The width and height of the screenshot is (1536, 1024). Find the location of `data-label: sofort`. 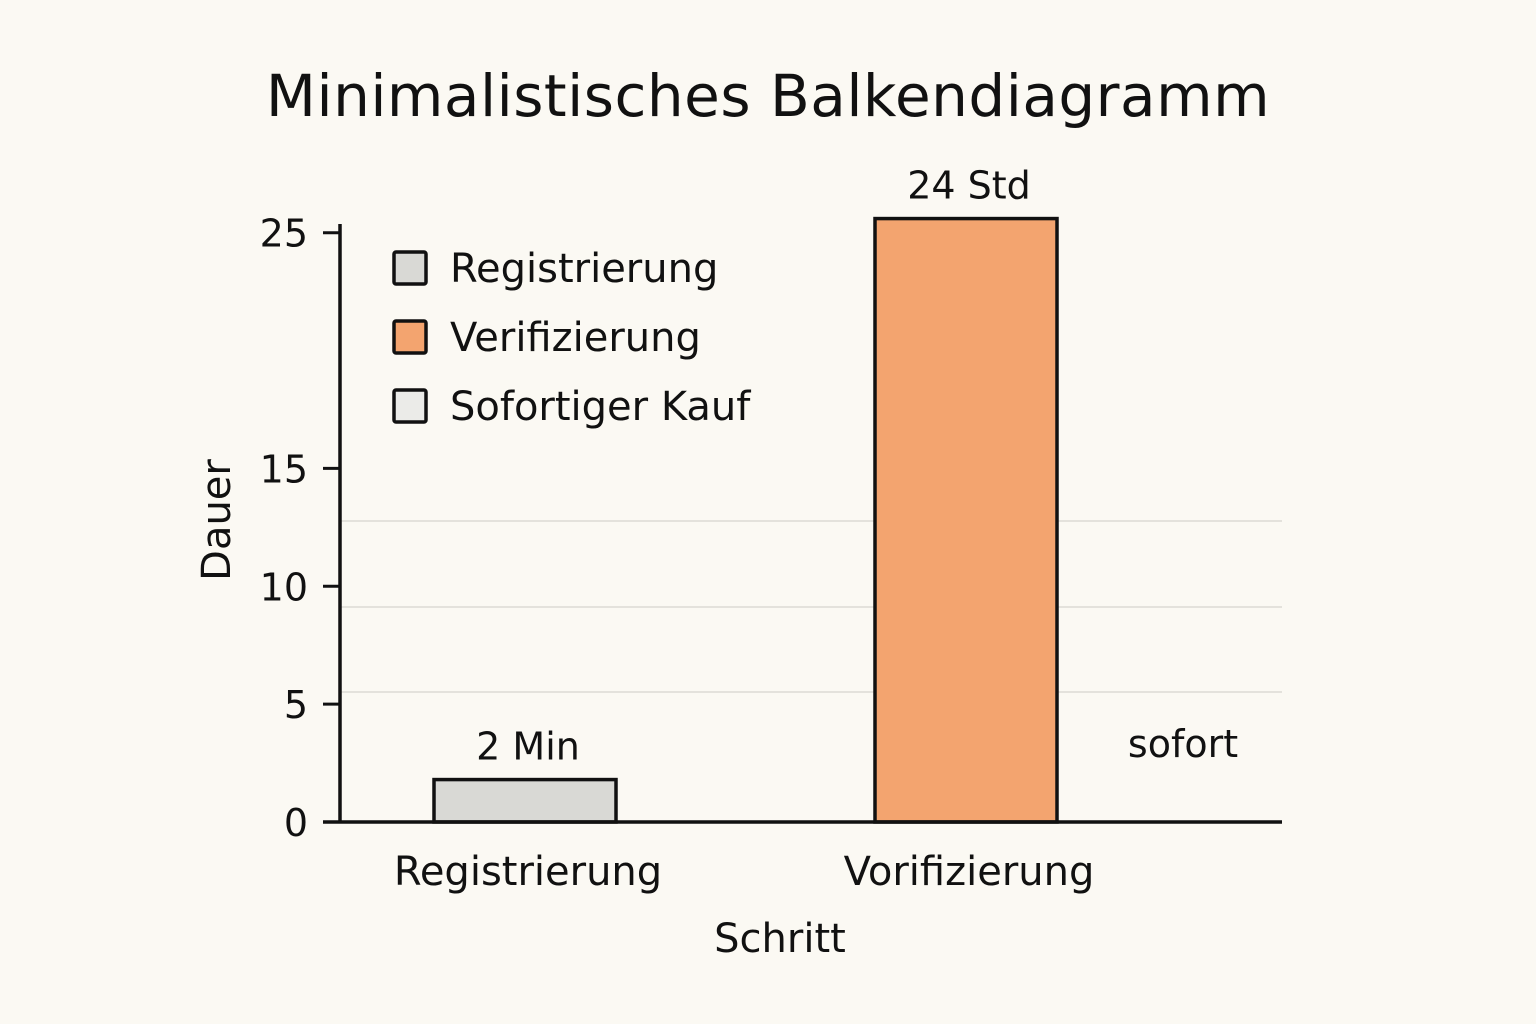

data-label: sofort is located at coordinates (1183, 744).